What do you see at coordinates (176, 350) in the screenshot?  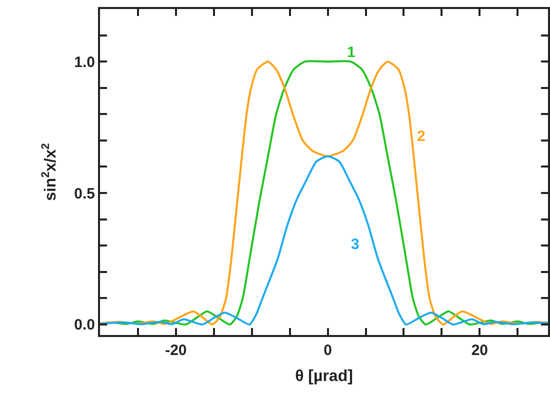 I see `x-tick-label: -20` at bounding box center [176, 350].